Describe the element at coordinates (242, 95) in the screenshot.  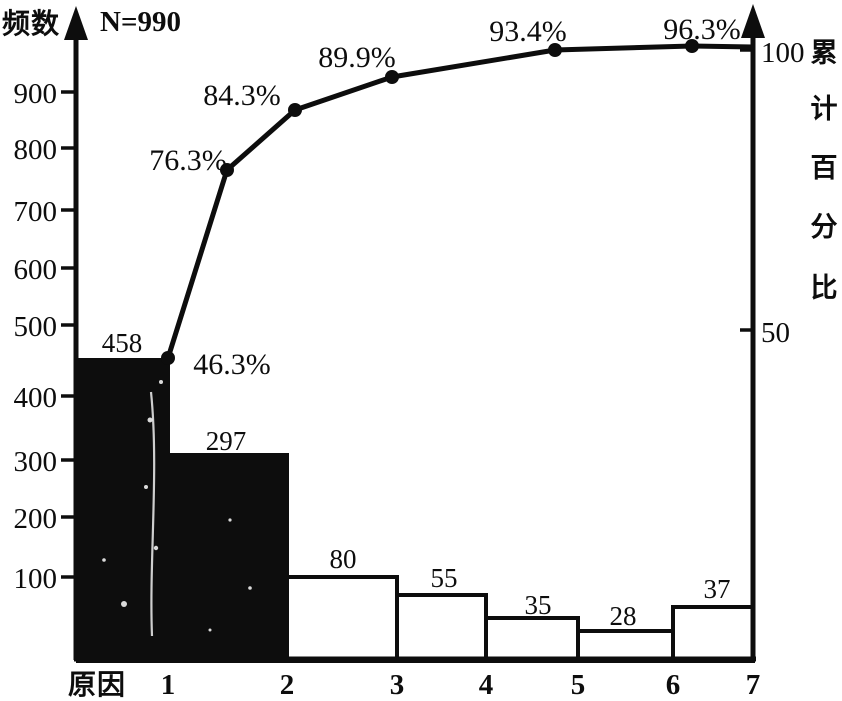
I see `cumulative-point-label: 84.3%` at that location.